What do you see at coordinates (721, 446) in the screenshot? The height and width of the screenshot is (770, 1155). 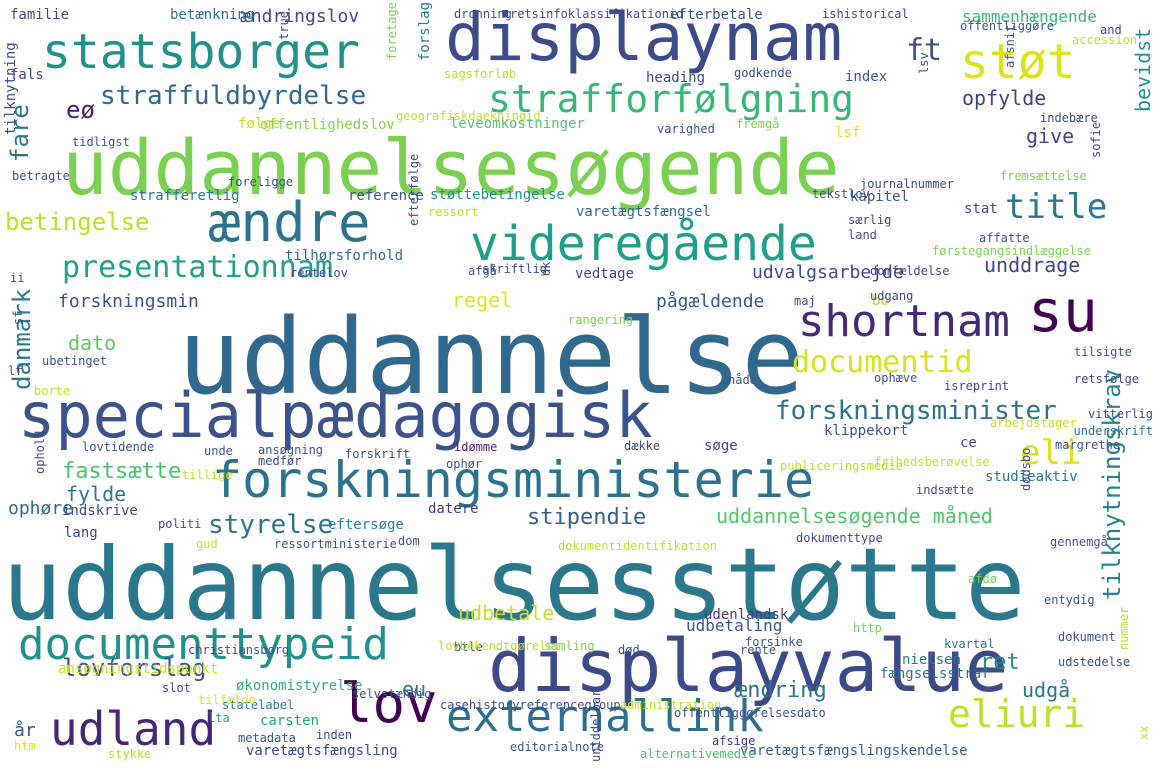 I see `cloud-word: søge` at bounding box center [721, 446].